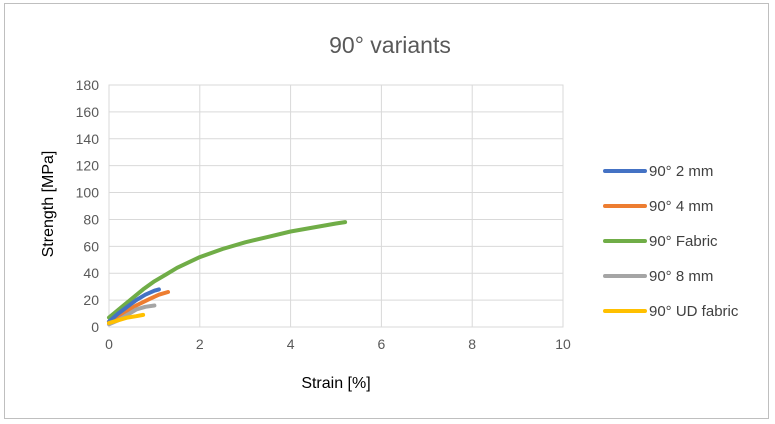  I want to click on x-tick-label: 0, so click(109, 344).